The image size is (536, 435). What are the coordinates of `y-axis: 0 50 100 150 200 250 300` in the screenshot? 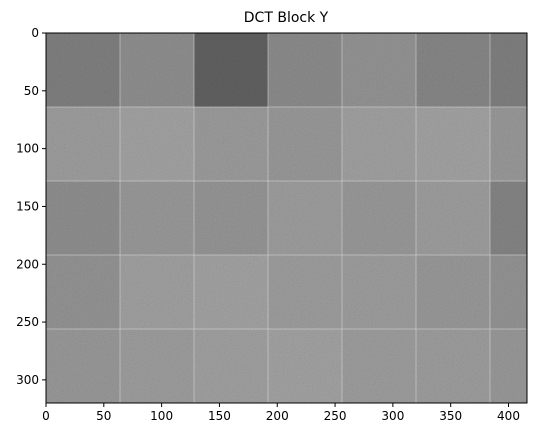 It's located at (31, 206).